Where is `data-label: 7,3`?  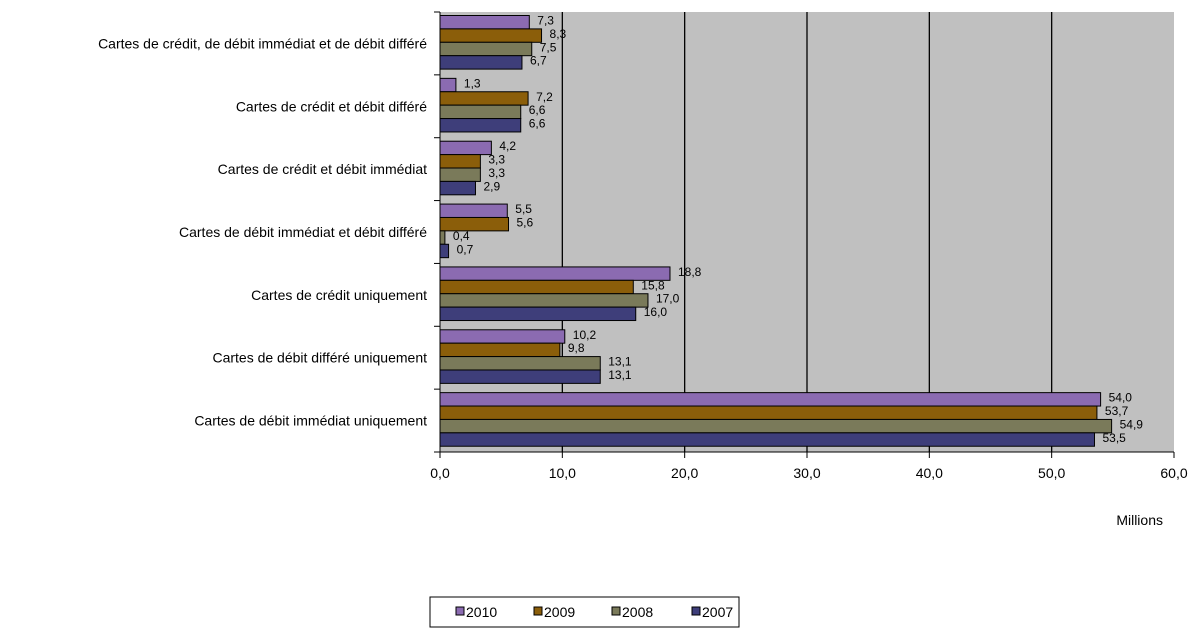 data-label: 7,3 is located at coordinates (545, 21).